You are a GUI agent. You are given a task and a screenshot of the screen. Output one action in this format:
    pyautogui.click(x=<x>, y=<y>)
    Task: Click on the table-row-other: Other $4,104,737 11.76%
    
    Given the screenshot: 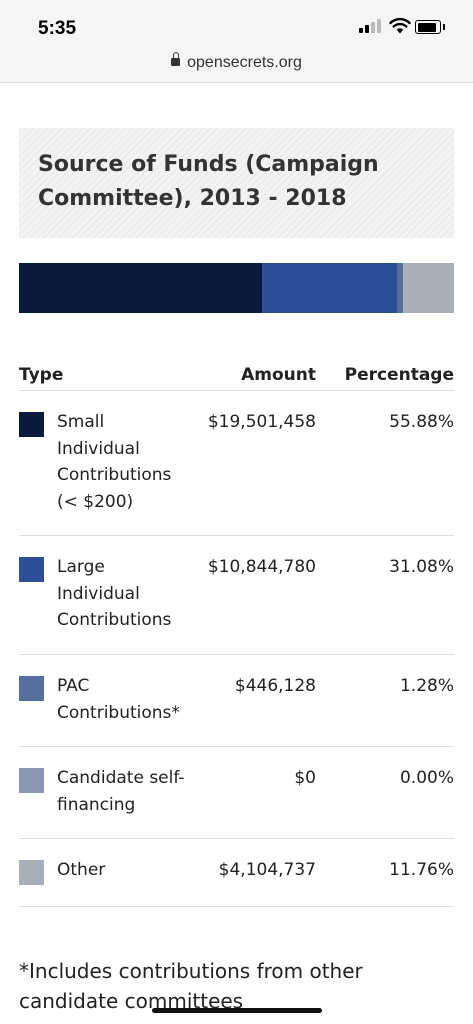 What is the action you would take?
    pyautogui.click(x=236, y=873)
    